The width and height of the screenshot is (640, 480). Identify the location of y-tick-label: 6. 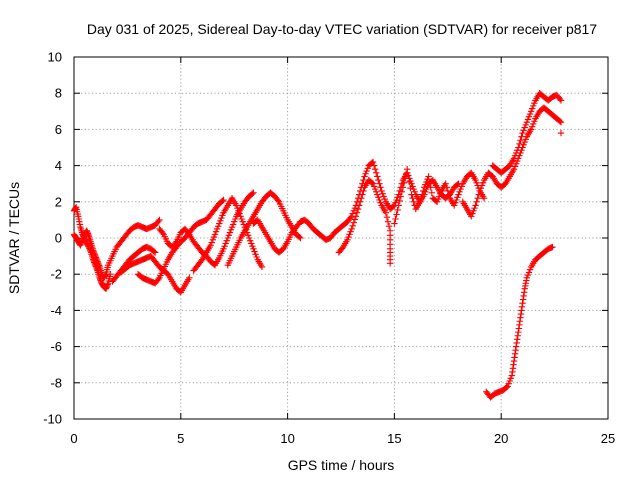
(58, 129).